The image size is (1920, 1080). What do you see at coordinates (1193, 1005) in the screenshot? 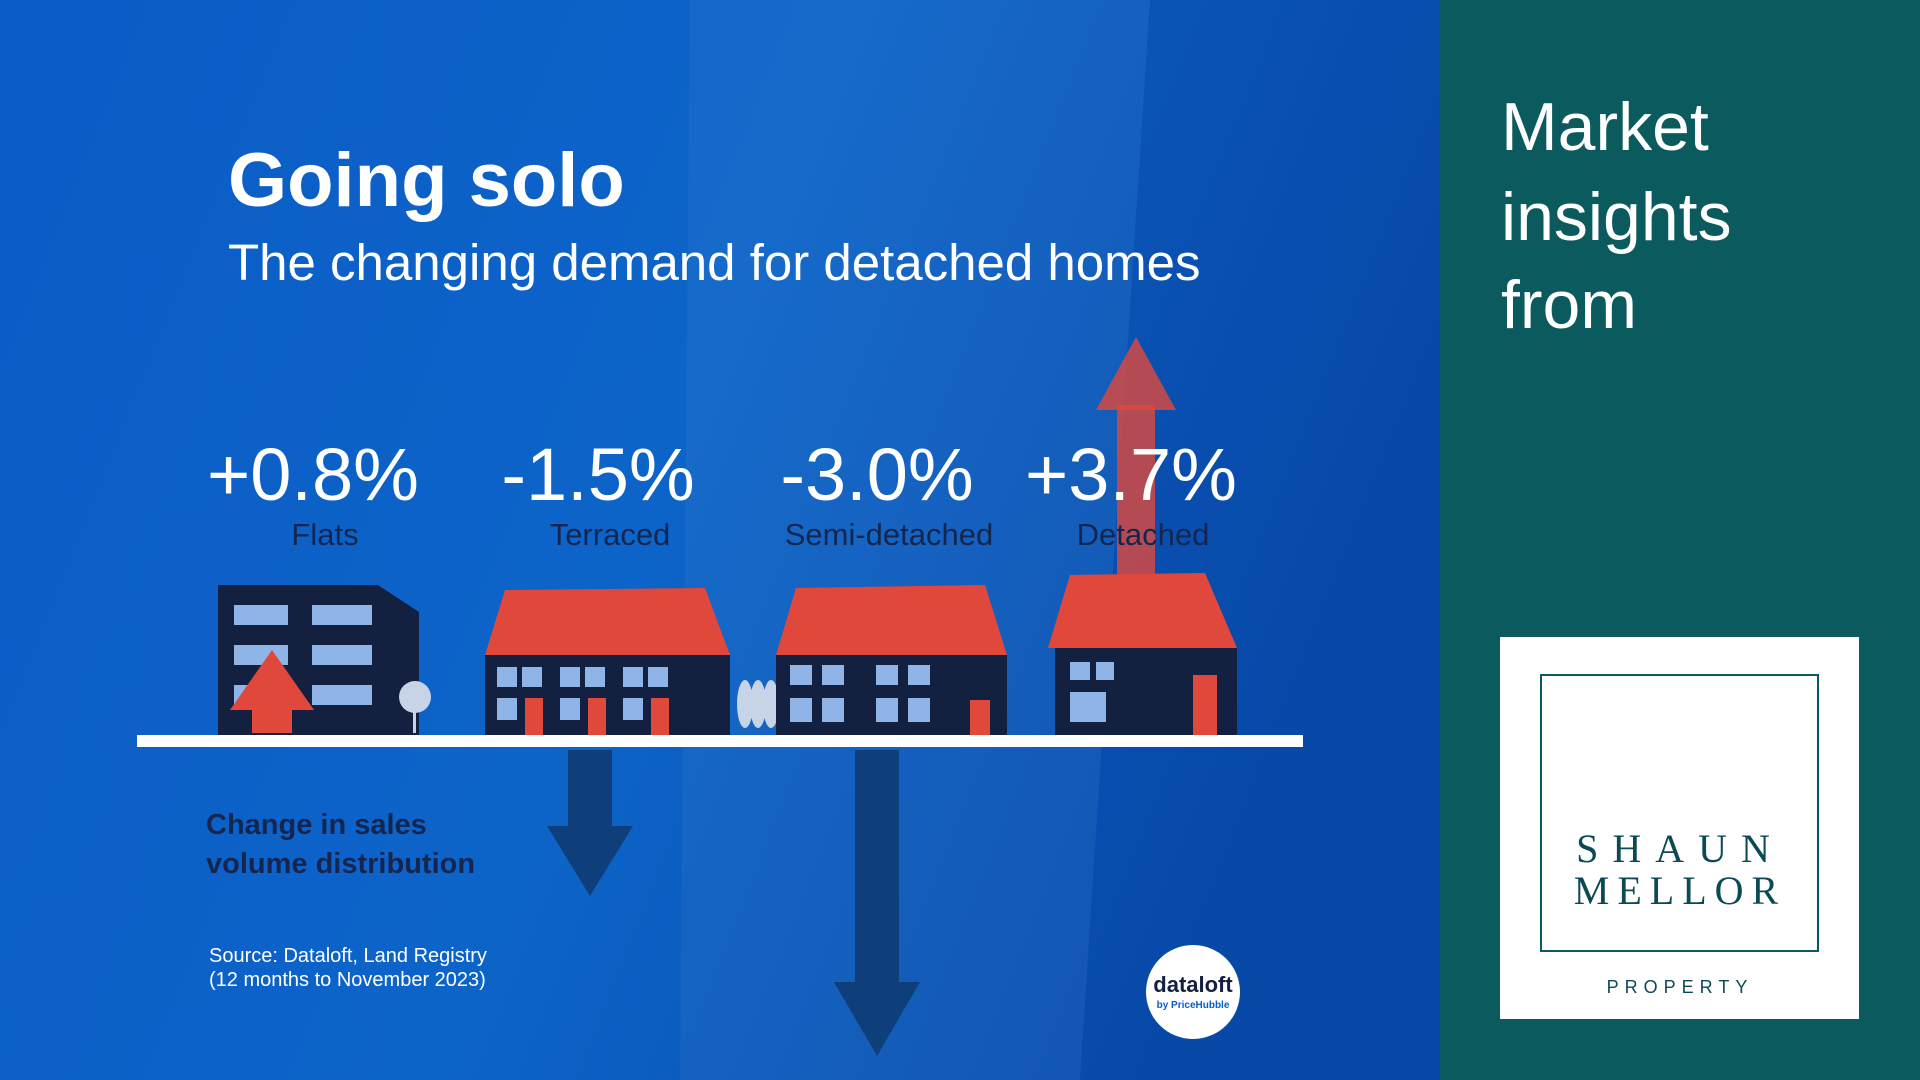
I see `logo-tagline: by PriceHubble` at bounding box center [1193, 1005].